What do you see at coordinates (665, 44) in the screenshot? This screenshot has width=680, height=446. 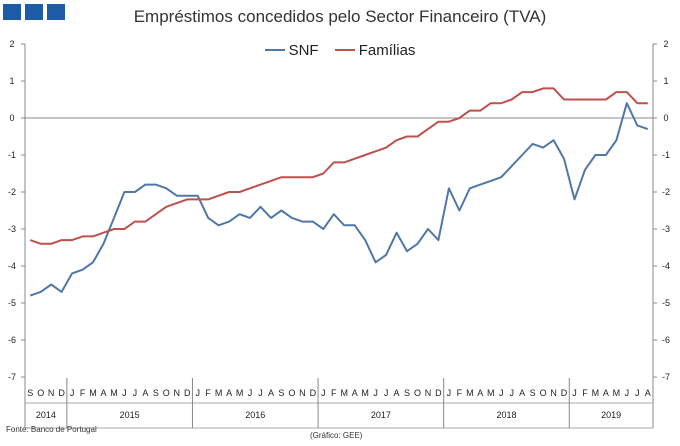 I see `y-tick-label-right: 2` at bounding box center [665, 44].